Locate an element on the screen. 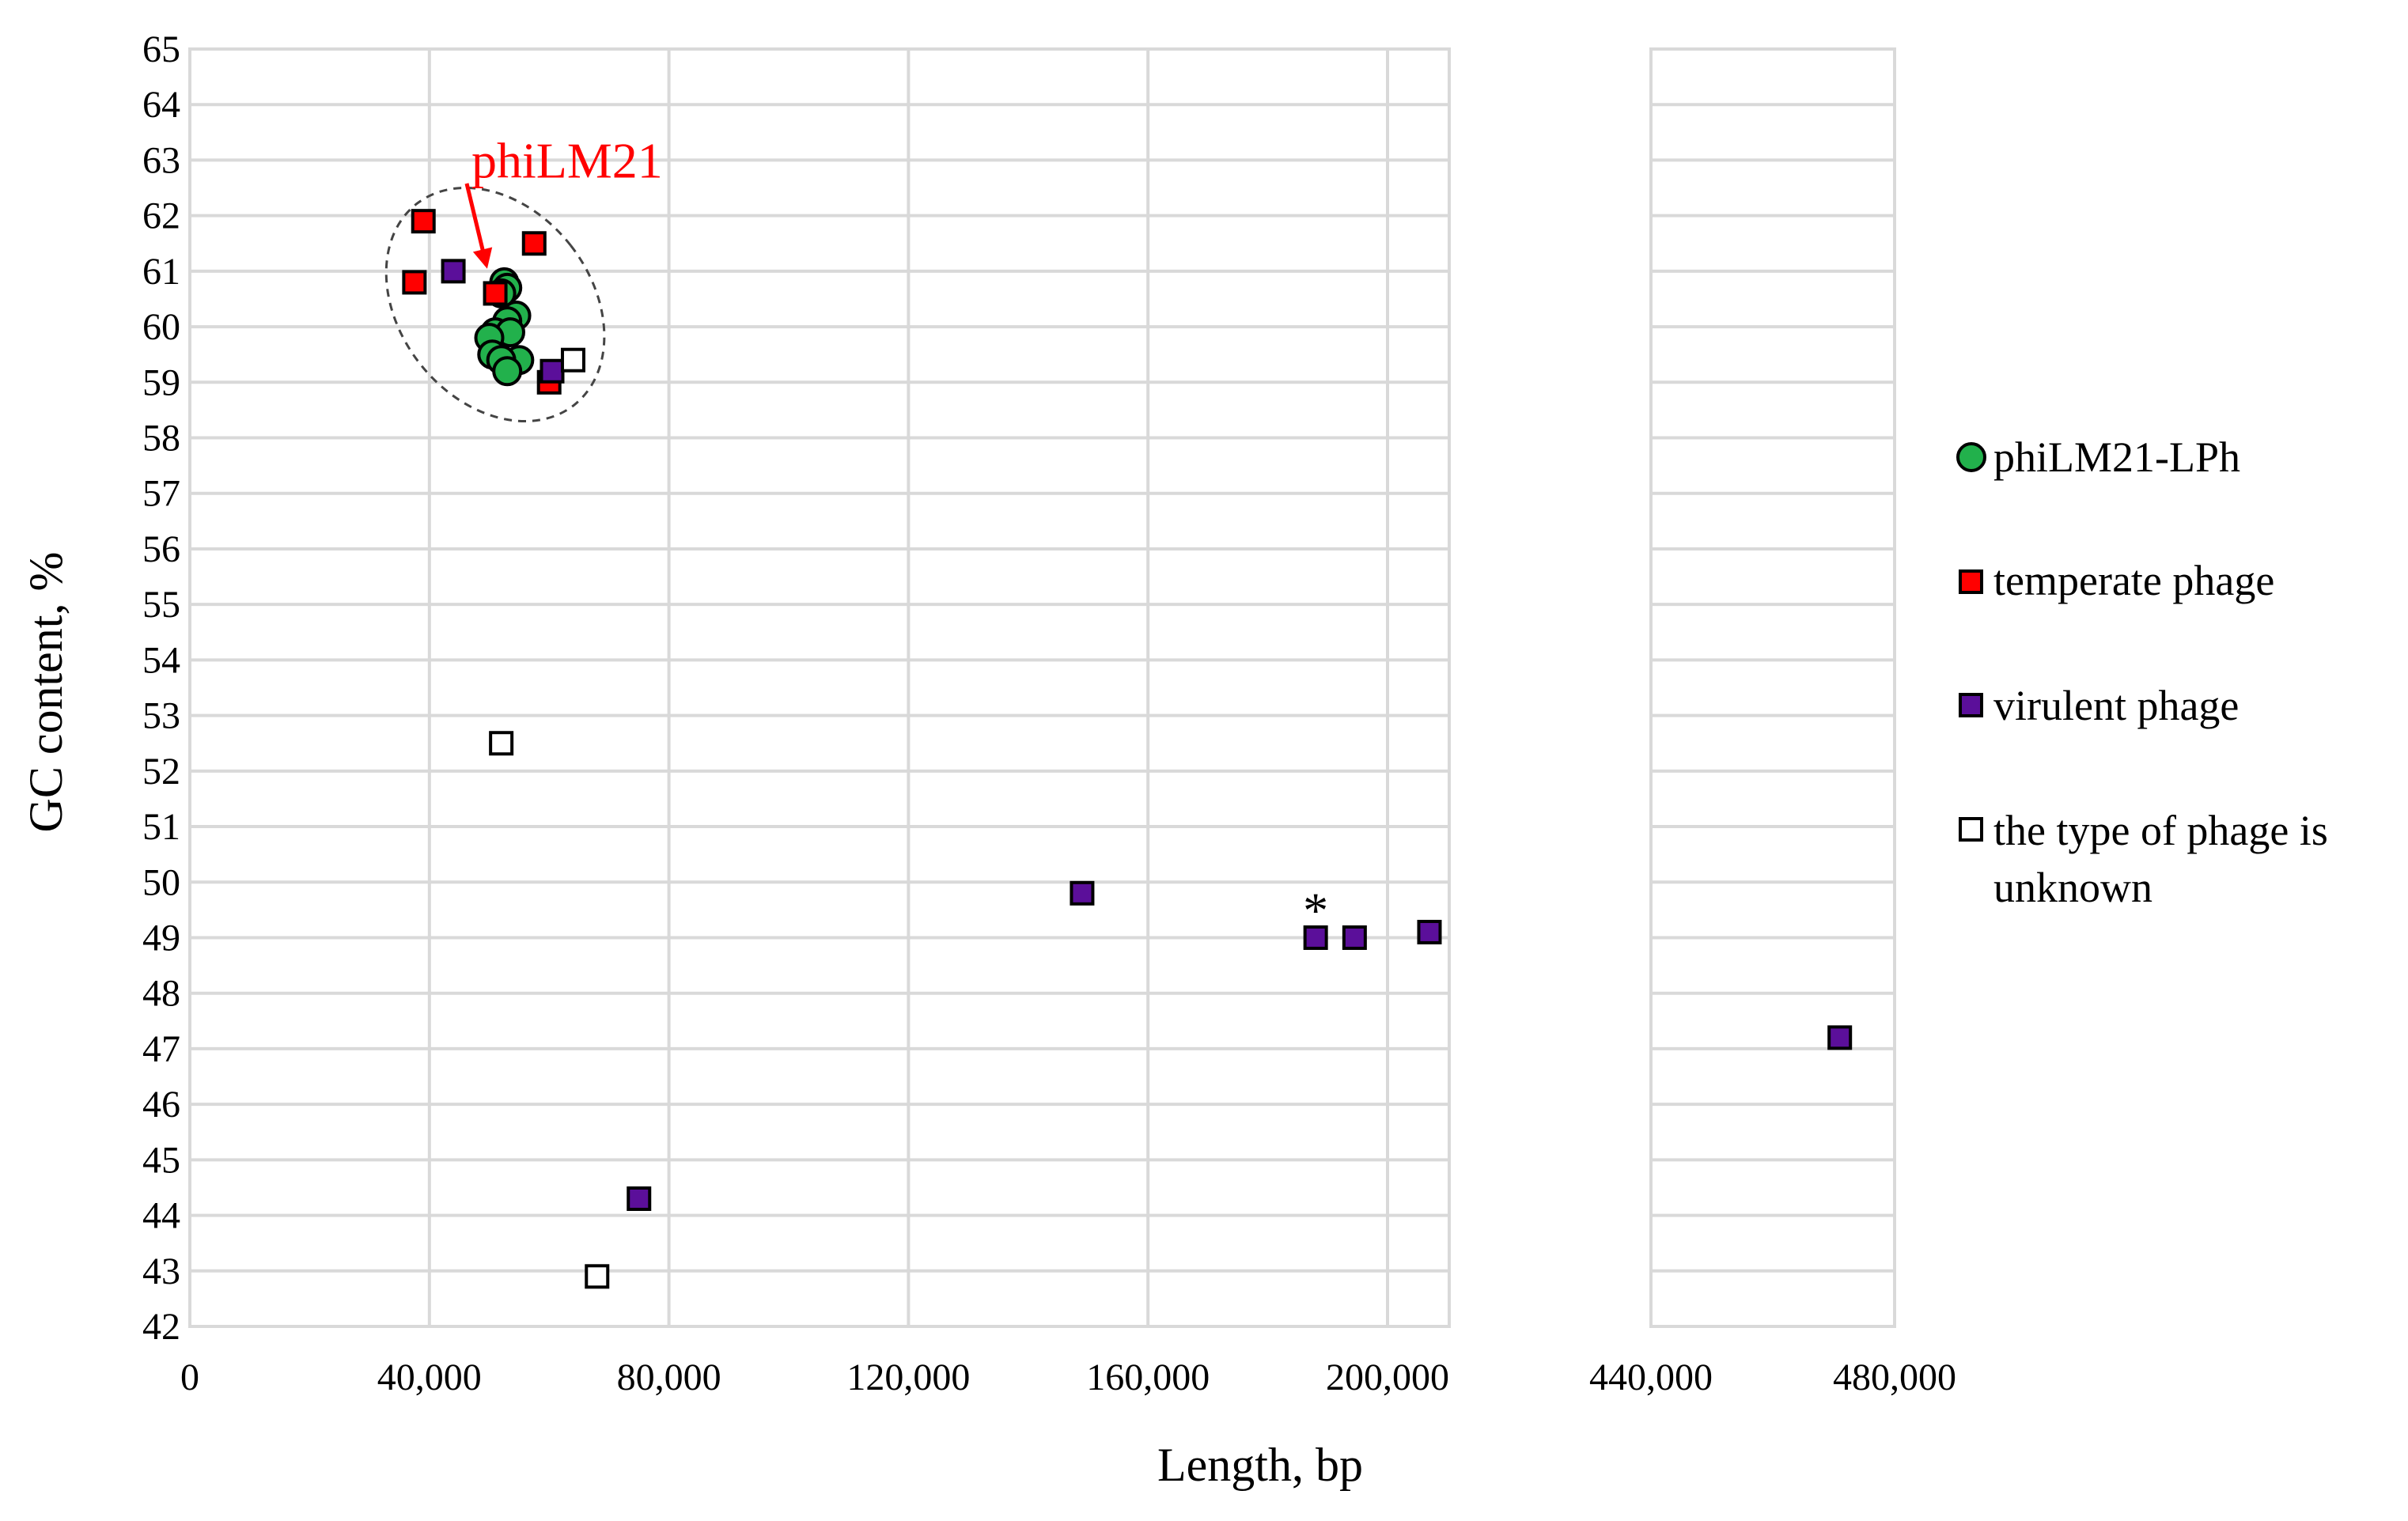 The height and width of the screenshot is (1521, 2408). panel-border is located at coordinates (1772, 687).